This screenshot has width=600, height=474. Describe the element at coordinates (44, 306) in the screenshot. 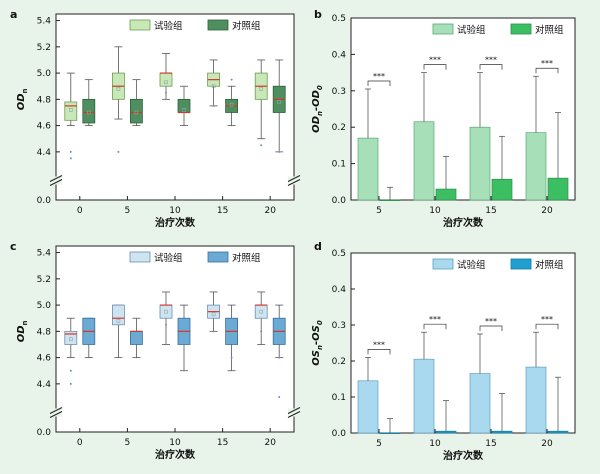

I see `ytick-label-c-3: 5.0` at that location.